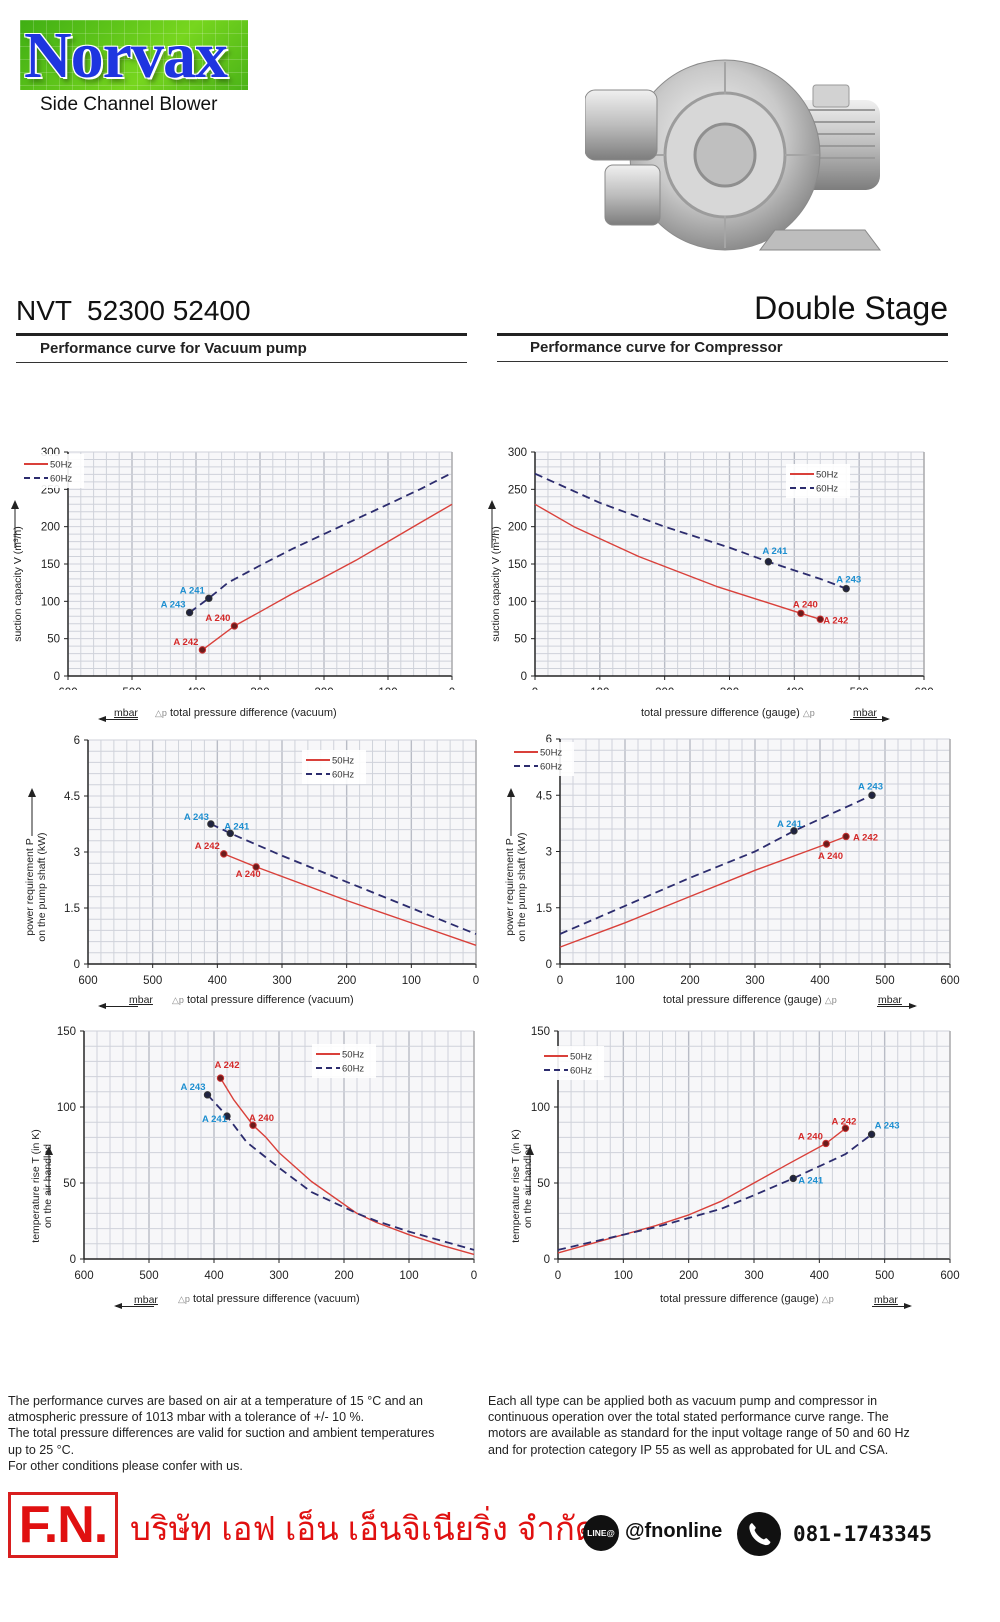 This screenshot has width=1000, height=1622. I want to click on product-subtitle: Side Channel Blower, so click(129, 104).